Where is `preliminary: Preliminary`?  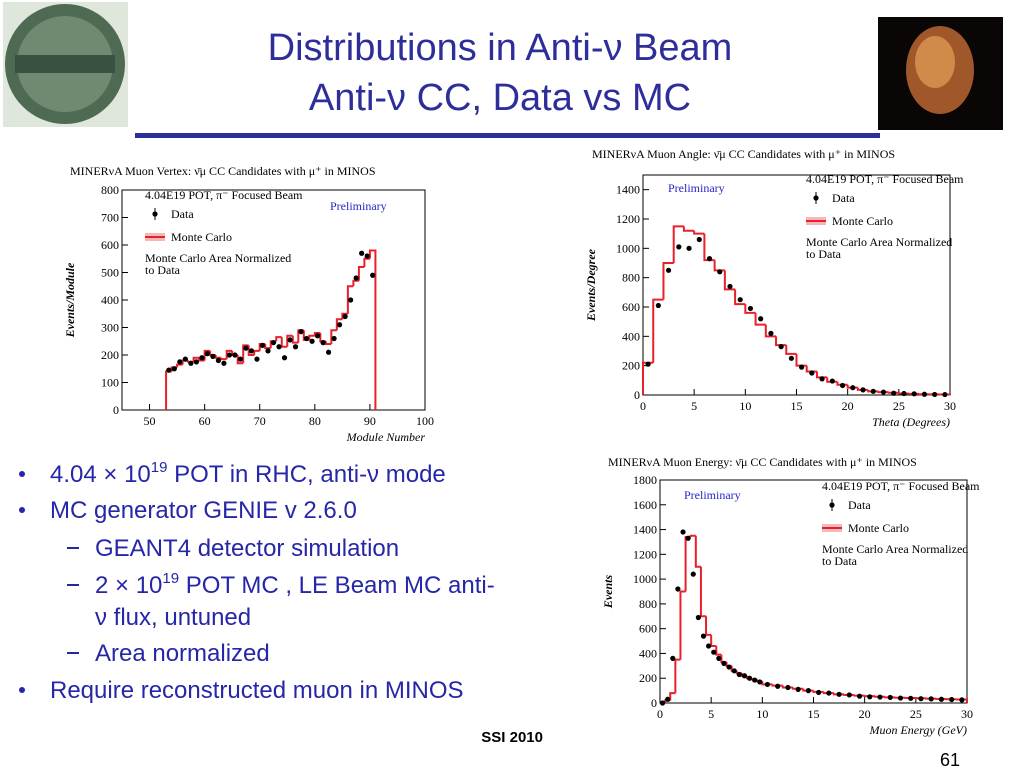 preliminary: Preliminary is located at coordinates (696, 188).